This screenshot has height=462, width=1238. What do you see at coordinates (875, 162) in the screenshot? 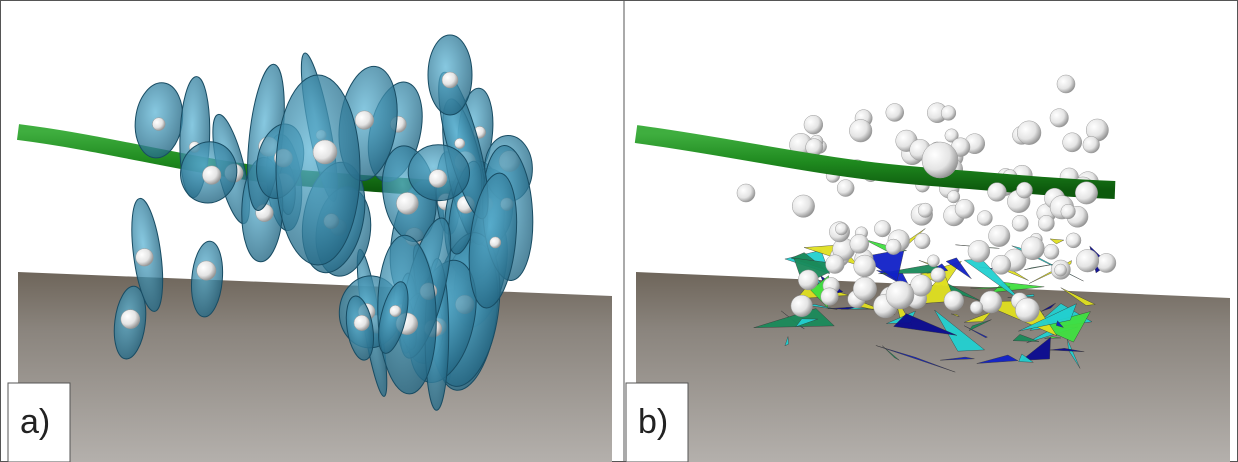
I see `tube` at bounding box center [875, 162].